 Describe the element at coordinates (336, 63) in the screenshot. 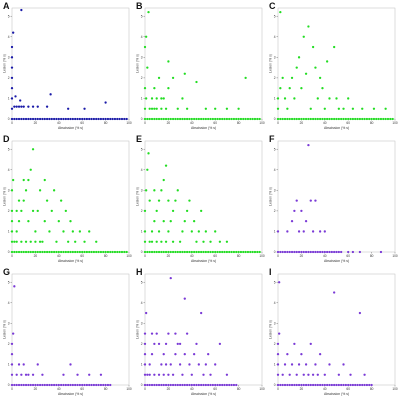

I see `plot-frame` at that location.